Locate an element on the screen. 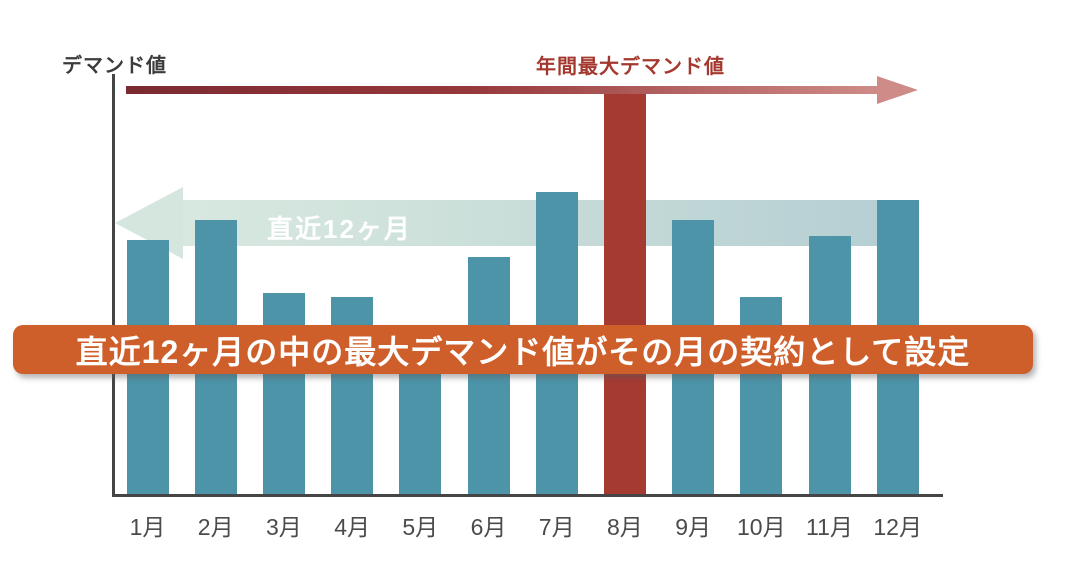 The height and width of the screenshot is (570, 1080). annotation-banner-text: 直近12ヶ月の中の最大デマンド値がその月の契約として設定 is located at coordinates (523, 351).